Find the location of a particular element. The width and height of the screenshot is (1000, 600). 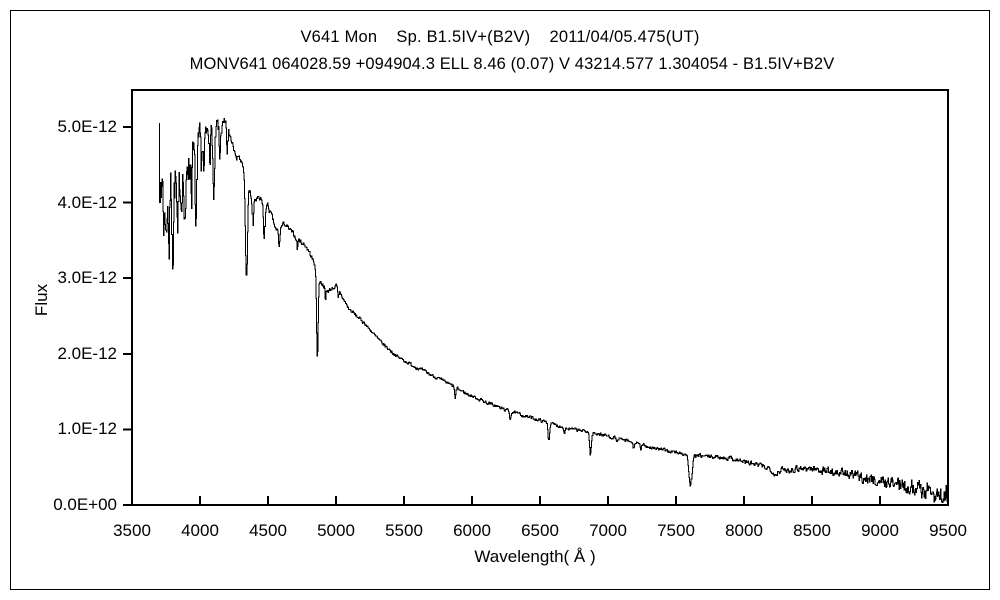

x-tick-label: 5000 is located at coordinates (336, 530).